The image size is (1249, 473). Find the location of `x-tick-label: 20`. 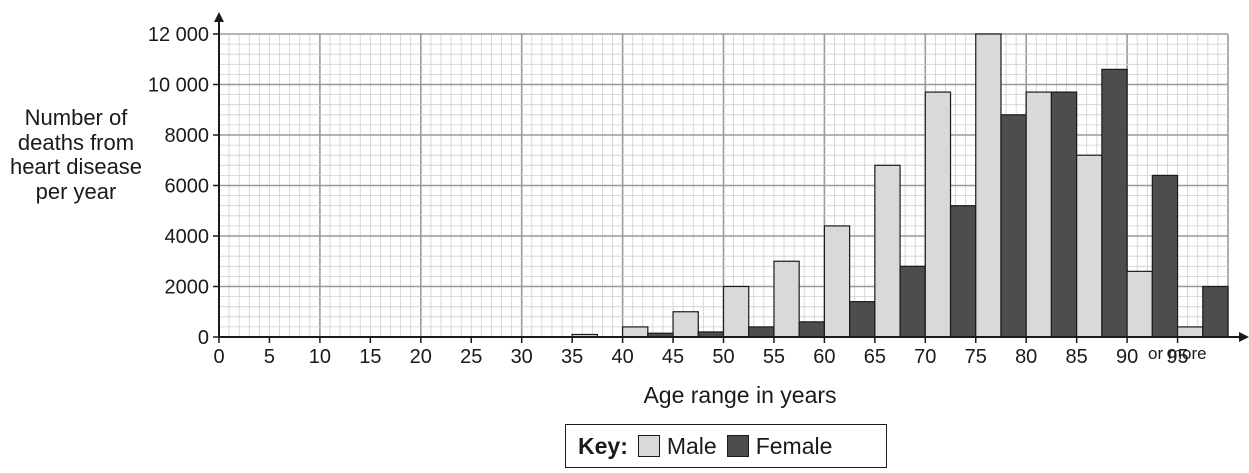

x-tick-label: 20 is located at coordinates (421, 357).